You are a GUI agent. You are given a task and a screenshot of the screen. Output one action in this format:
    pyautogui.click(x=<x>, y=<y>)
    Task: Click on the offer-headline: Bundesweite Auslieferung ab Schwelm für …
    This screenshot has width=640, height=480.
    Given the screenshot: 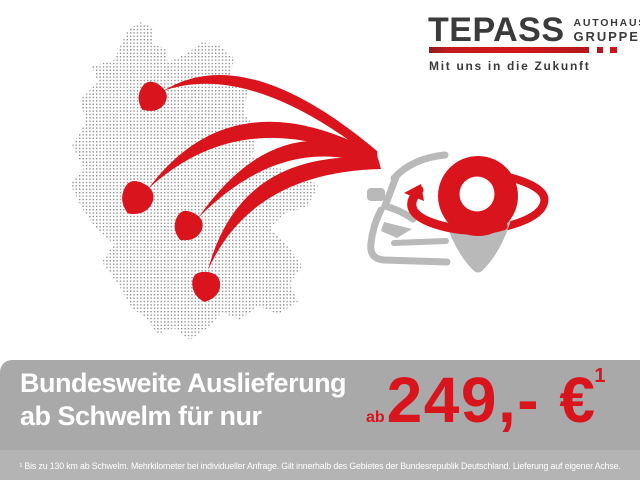 What is the action you would take?
    pyautogui.click(x=183, y=400)
    